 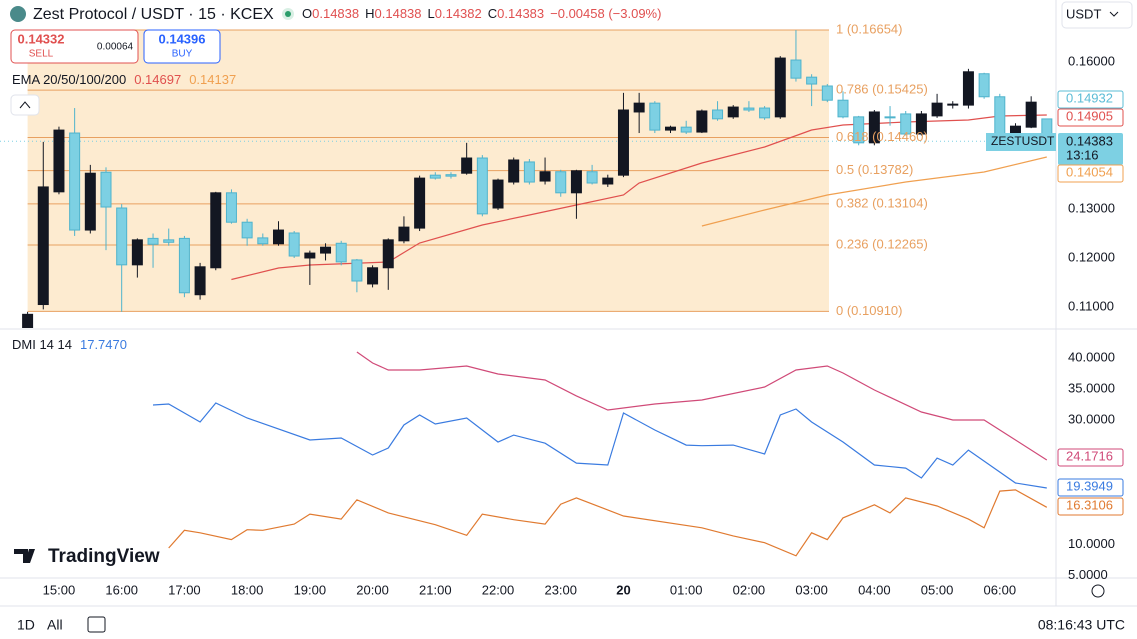 I want to click on date-range-icon, so click(x=96, y=624).